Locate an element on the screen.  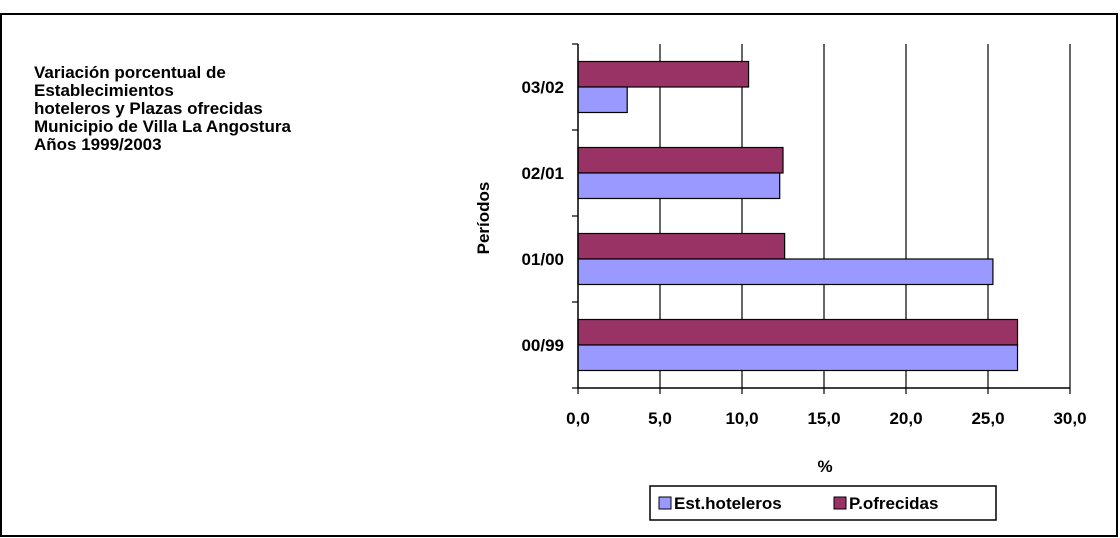
legend-box is located at coordinates (823, 503).